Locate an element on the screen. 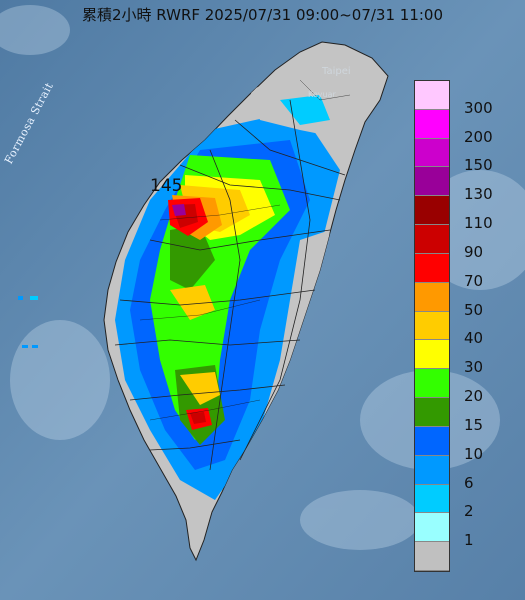 Image resolution: width=525 pixels, height=600 pixels. legend-label: 15 is located at coordinates (474, 424).